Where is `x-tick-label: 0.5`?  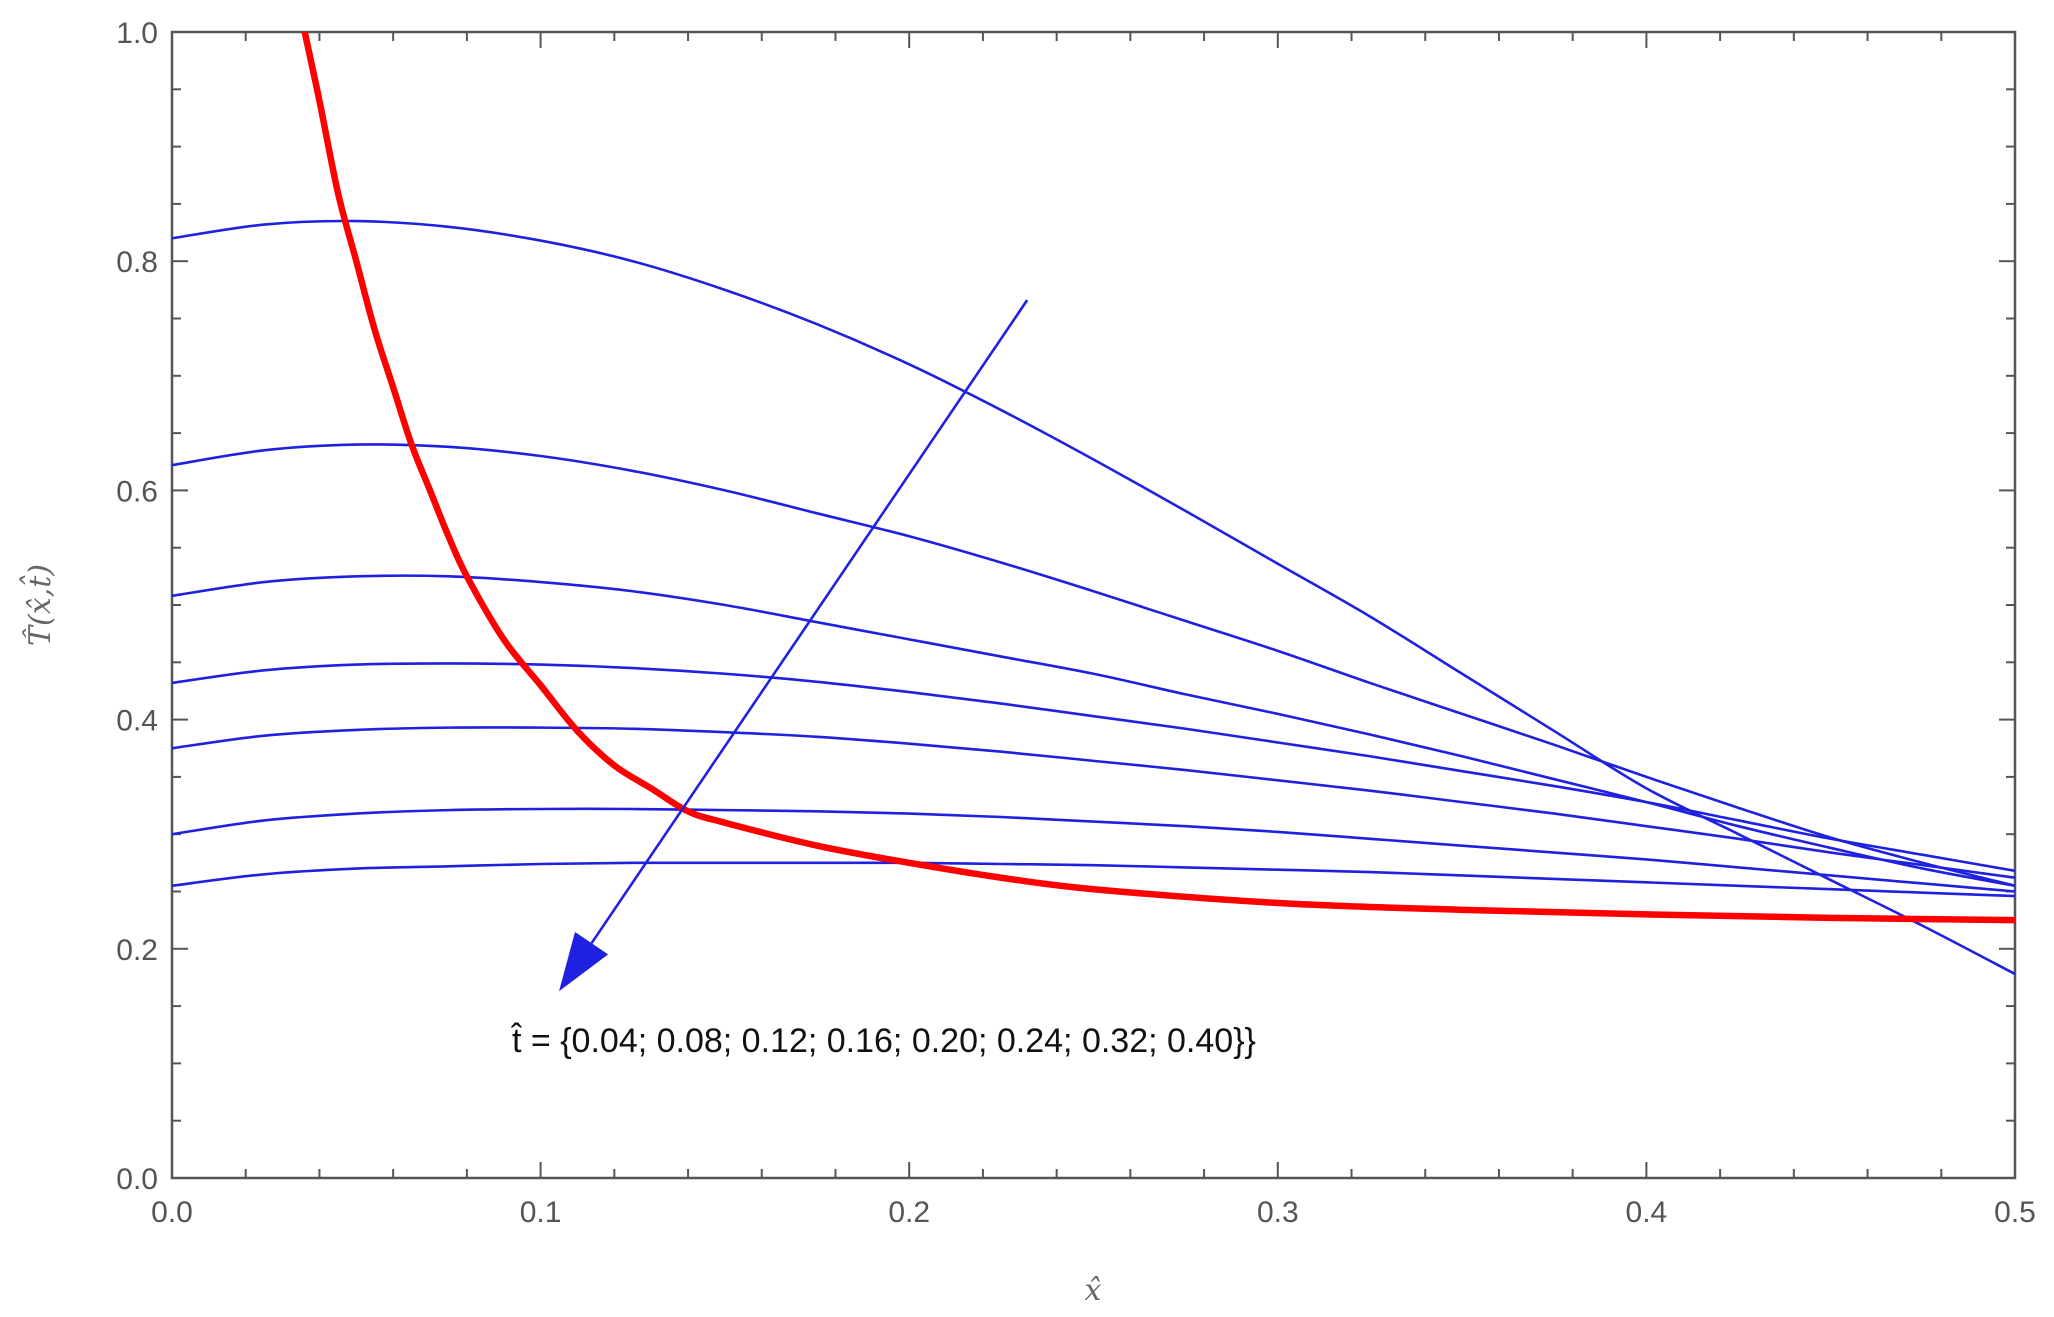 x-tick-label: 0.5 is located at coordinates (2015, 1212).